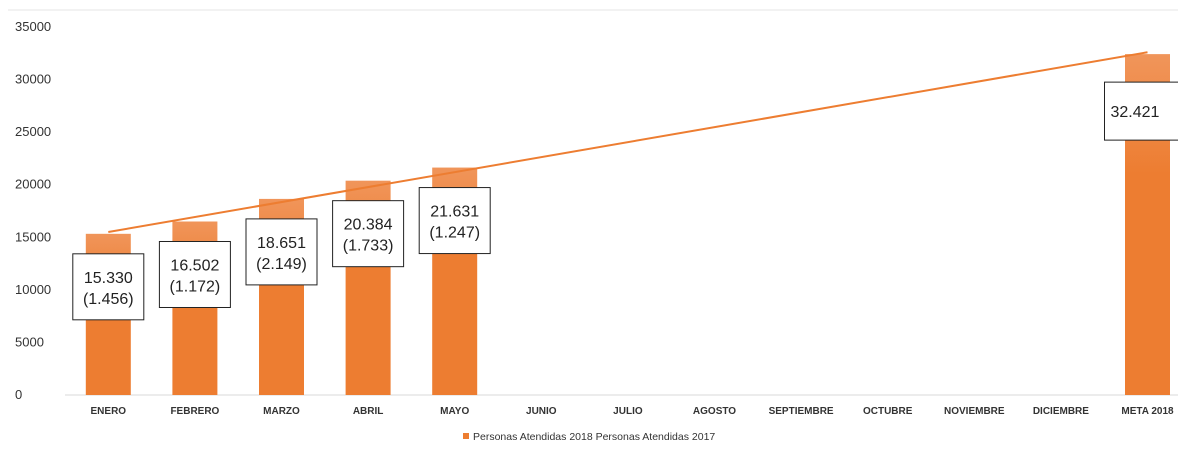 The width and height of the screenshot is (1178, 452). Describe the element at coordinates (194, 265) in the screenshot. I see `data-label: 16.502` at that location.